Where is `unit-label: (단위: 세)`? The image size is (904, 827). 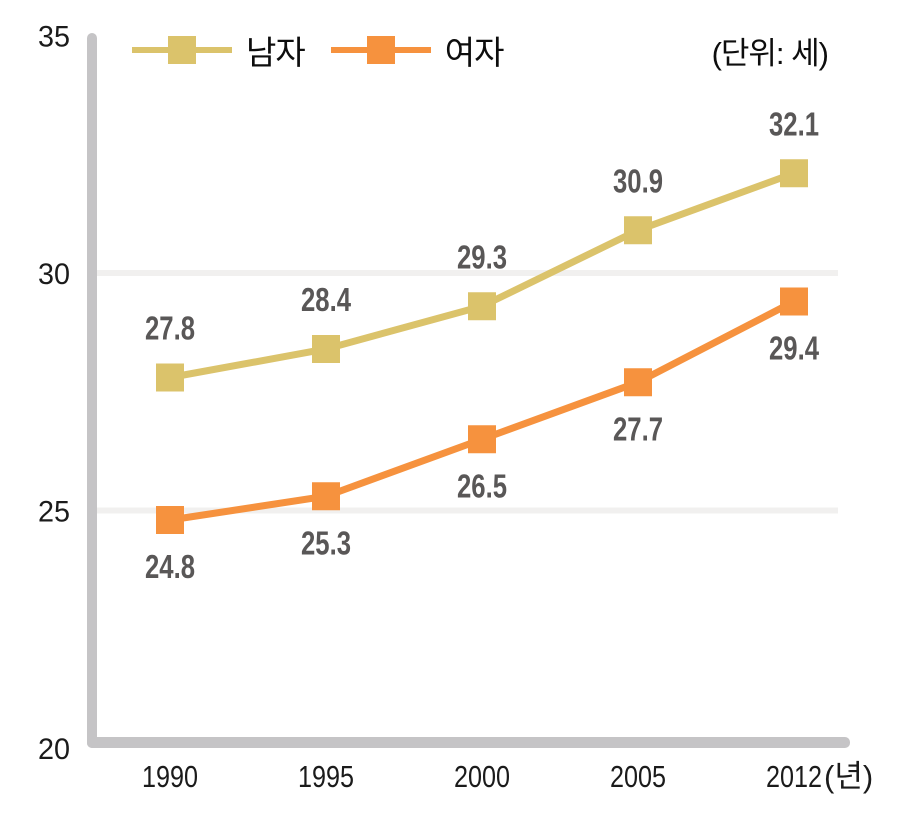
unit-label: (단위: 세) is located at coordinates (770, 53).